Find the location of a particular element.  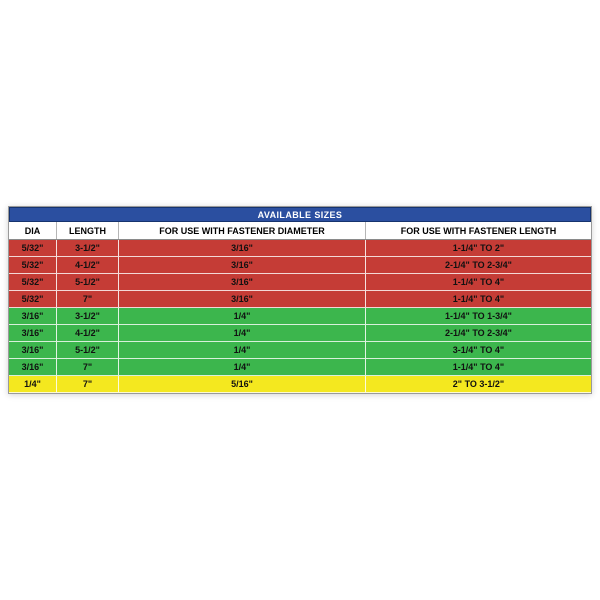

table-row: 3/16" 4-1/2" 1/4" 2-1/4" TO 2-3/4" is located at coordinates (300, 333).